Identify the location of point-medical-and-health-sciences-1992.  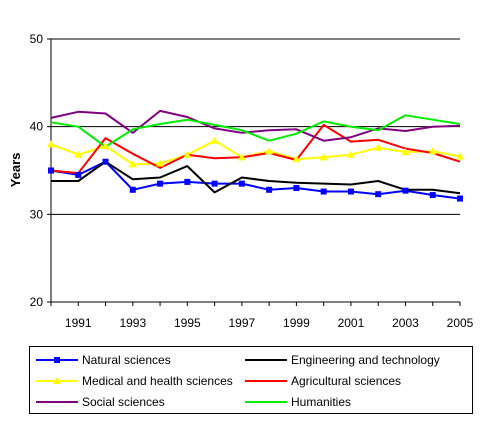
(105, 145).